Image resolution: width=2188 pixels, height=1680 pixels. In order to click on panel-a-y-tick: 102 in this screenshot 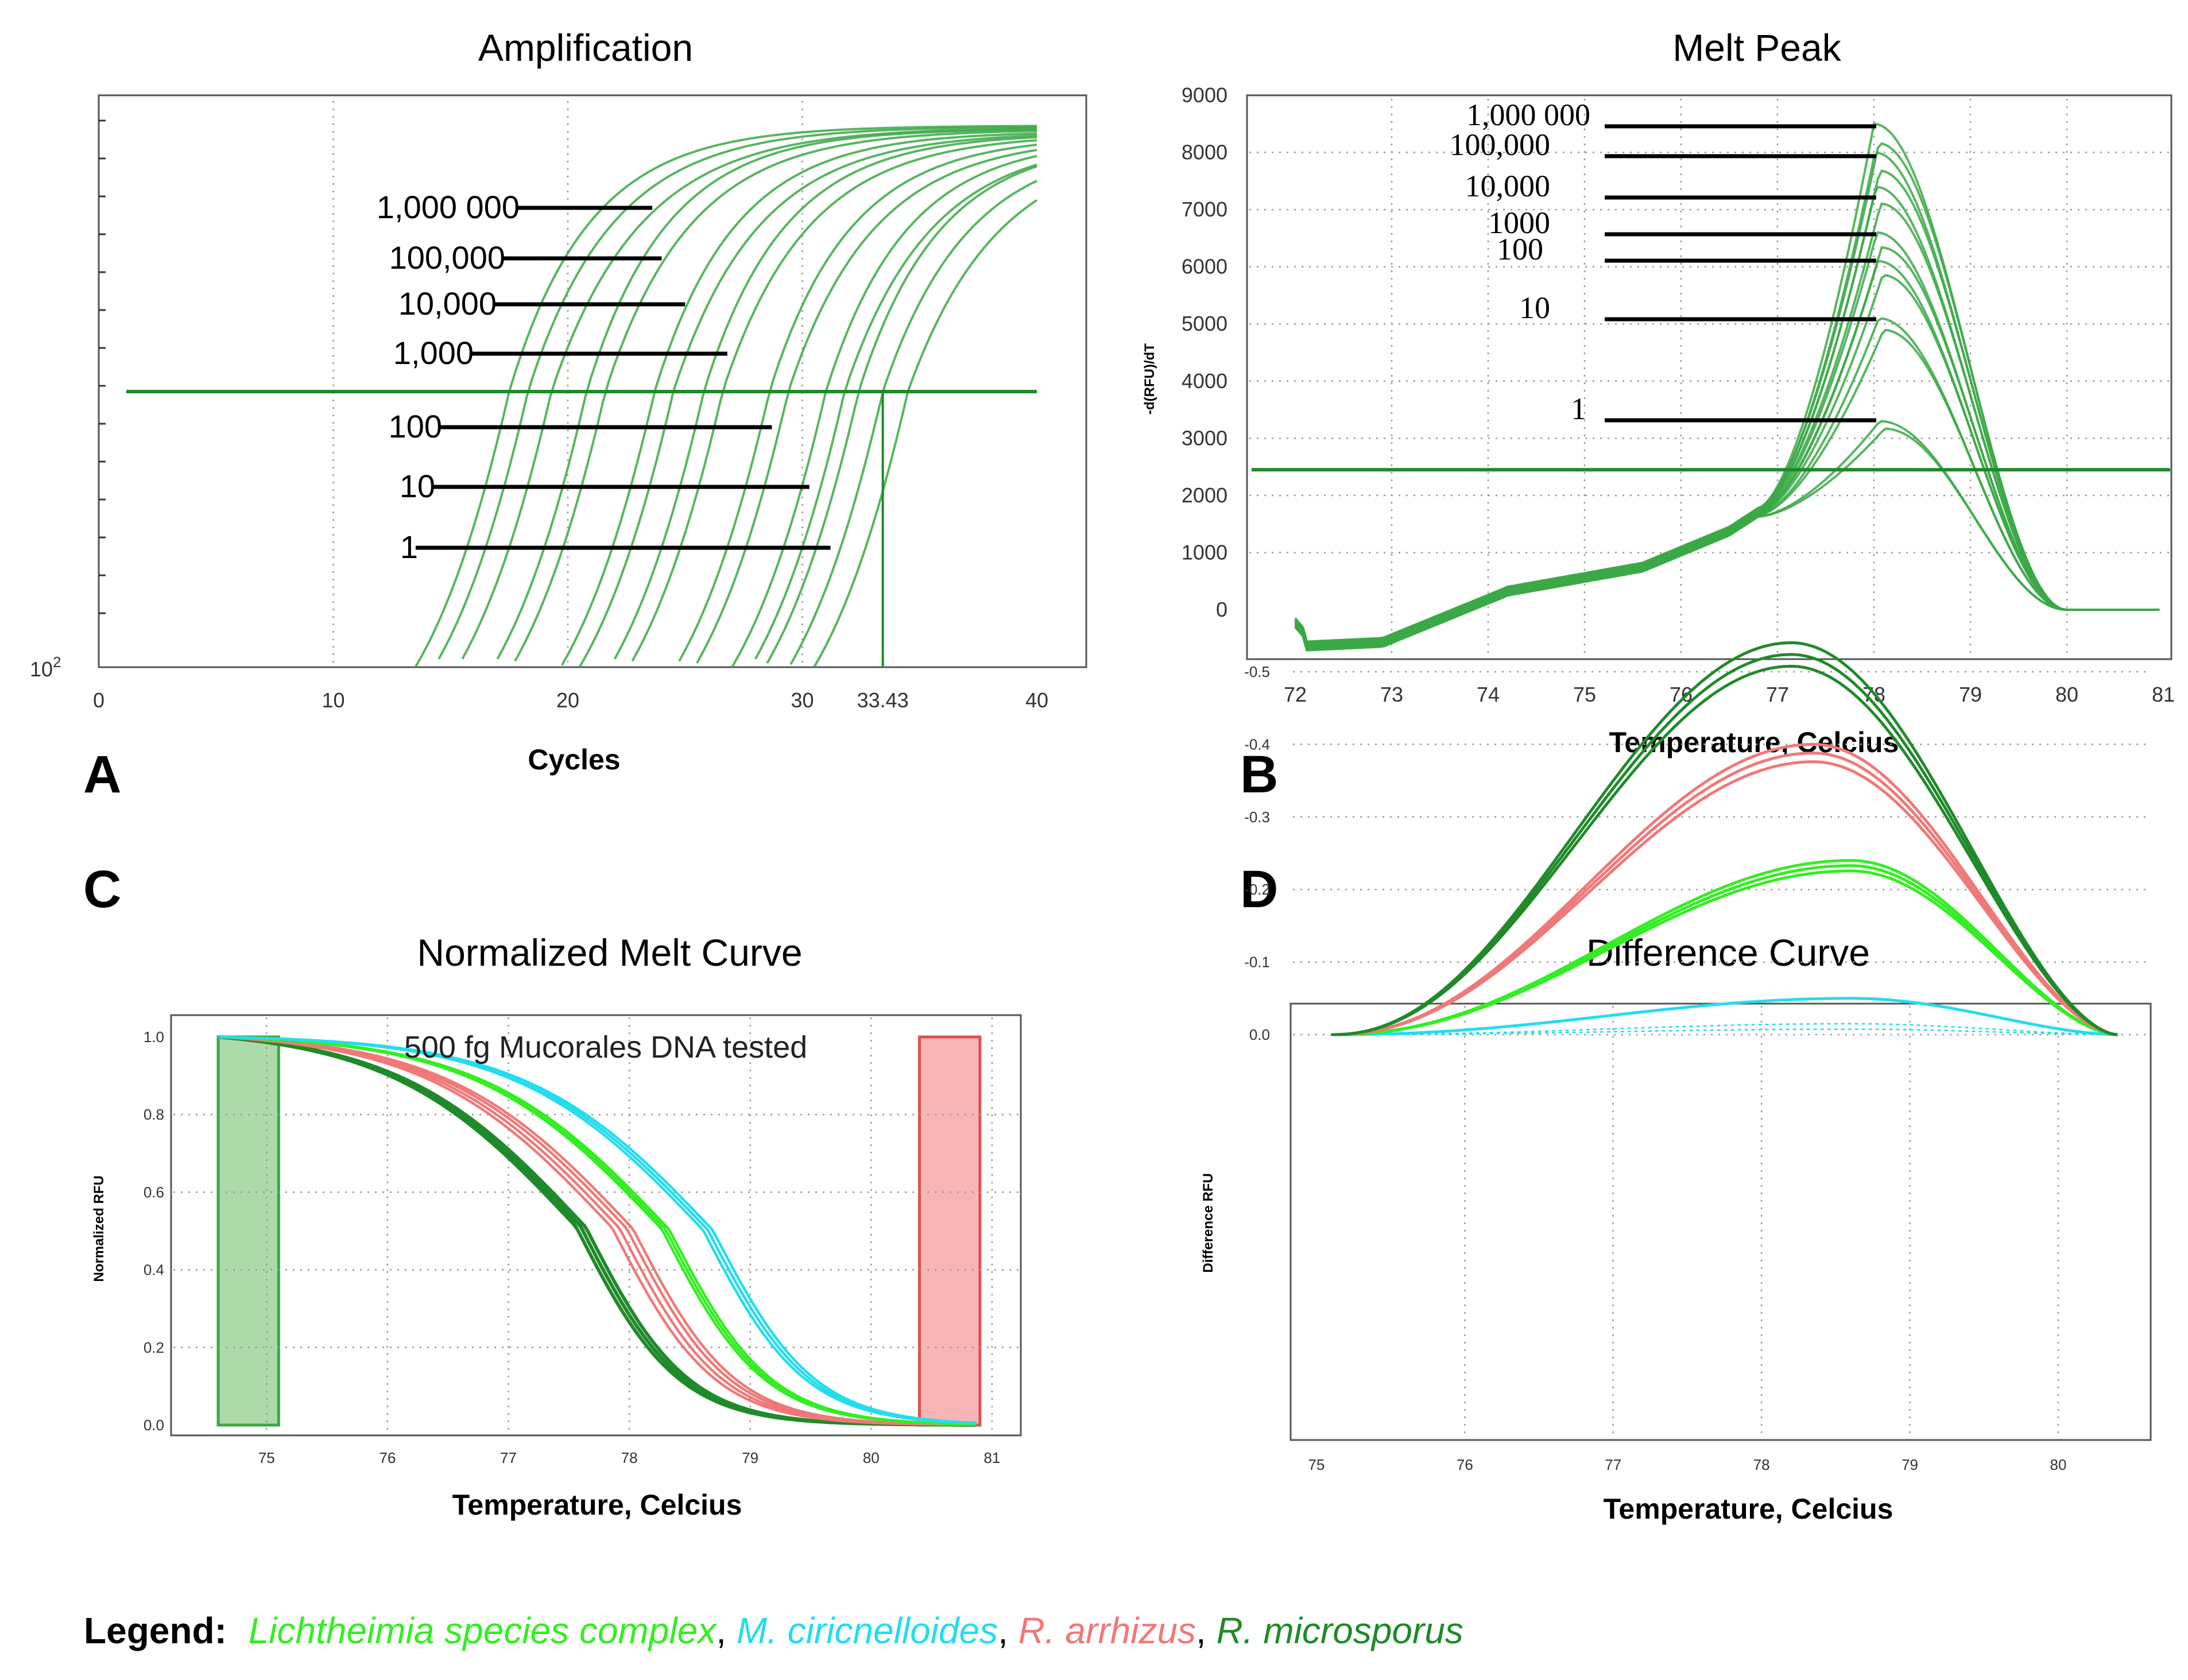, I will do `click(46, 667)`.